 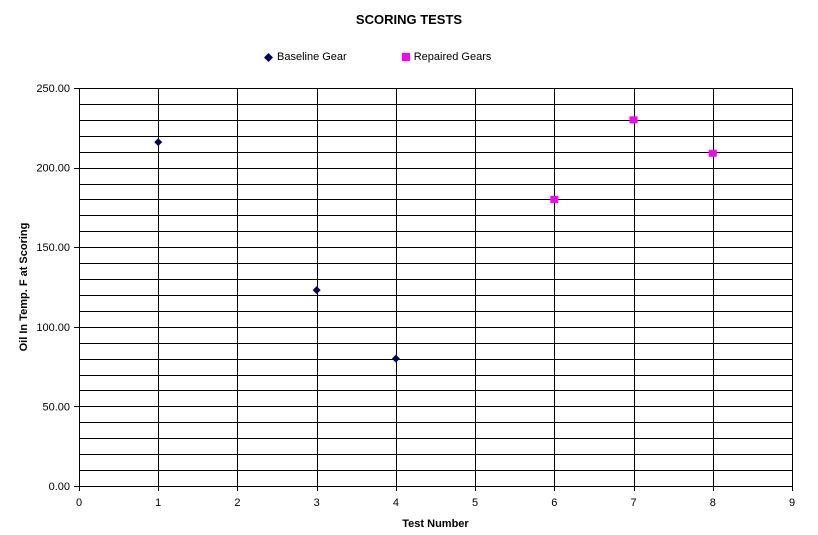 I want to click on x-tick-label: 1, so click(x=158, y=503).